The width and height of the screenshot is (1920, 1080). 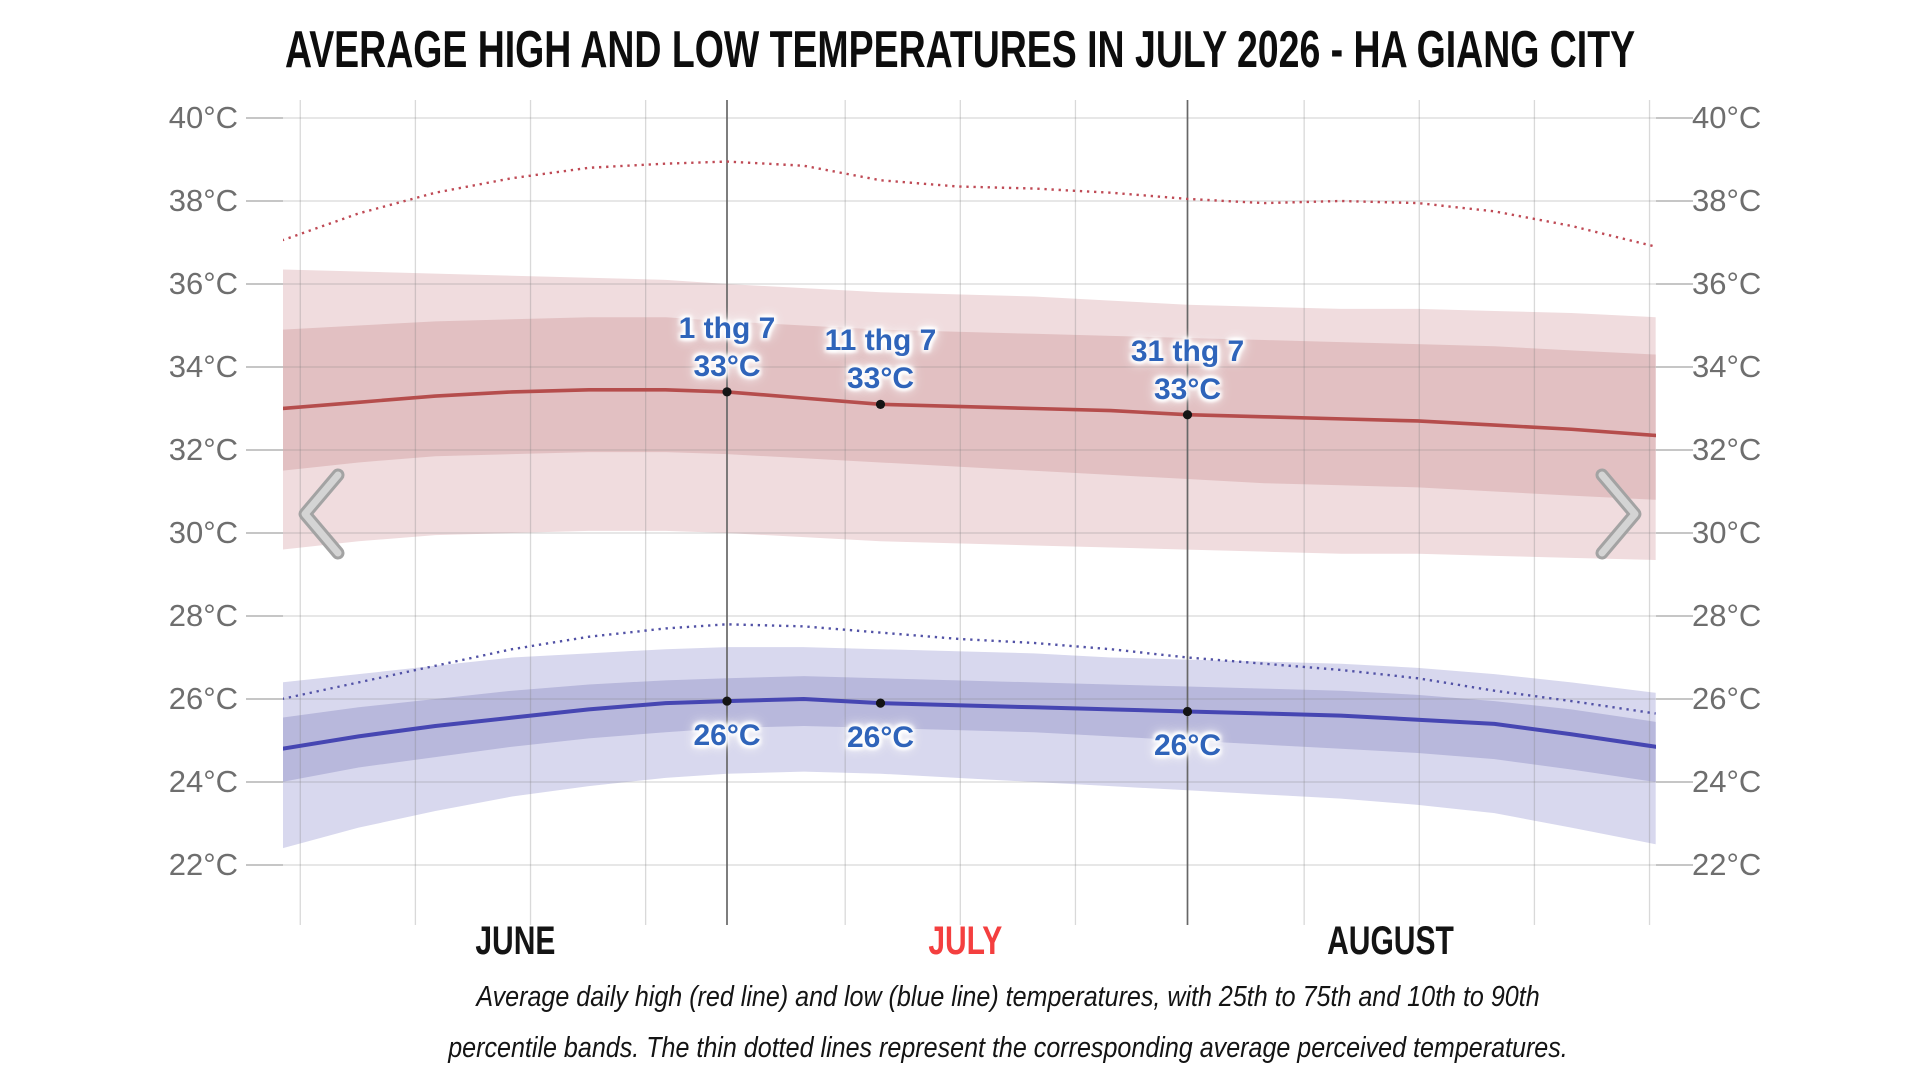 What do you see at coordinates (1727, 200) in the screenshot?
I see `y-axis-label-right: 38°C` at bounding box center [1727, 200].